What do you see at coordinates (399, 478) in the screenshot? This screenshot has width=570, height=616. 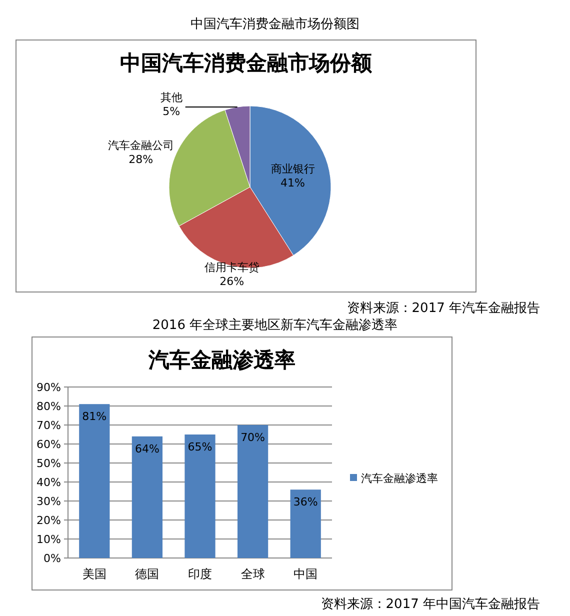 I see `legend-label: 汽车金融渗透率` at bounding box center [399, 478].